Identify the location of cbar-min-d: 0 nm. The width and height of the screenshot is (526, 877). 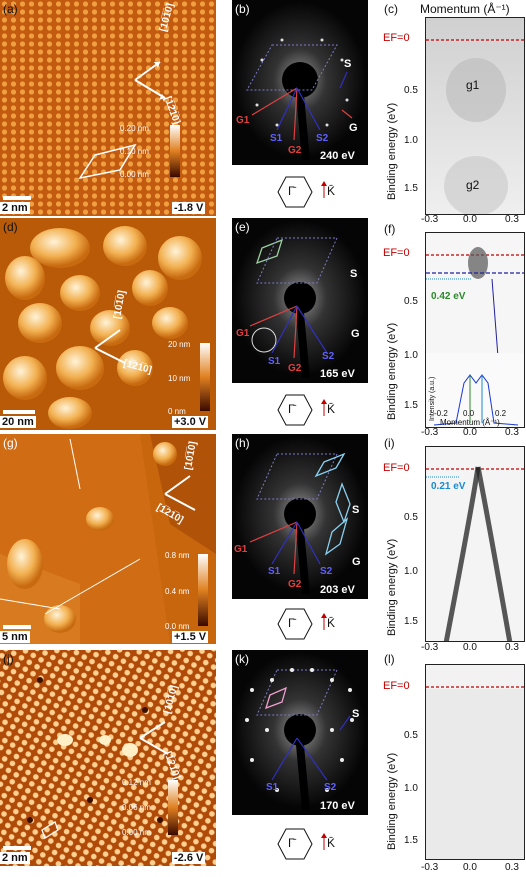
(177, 411).